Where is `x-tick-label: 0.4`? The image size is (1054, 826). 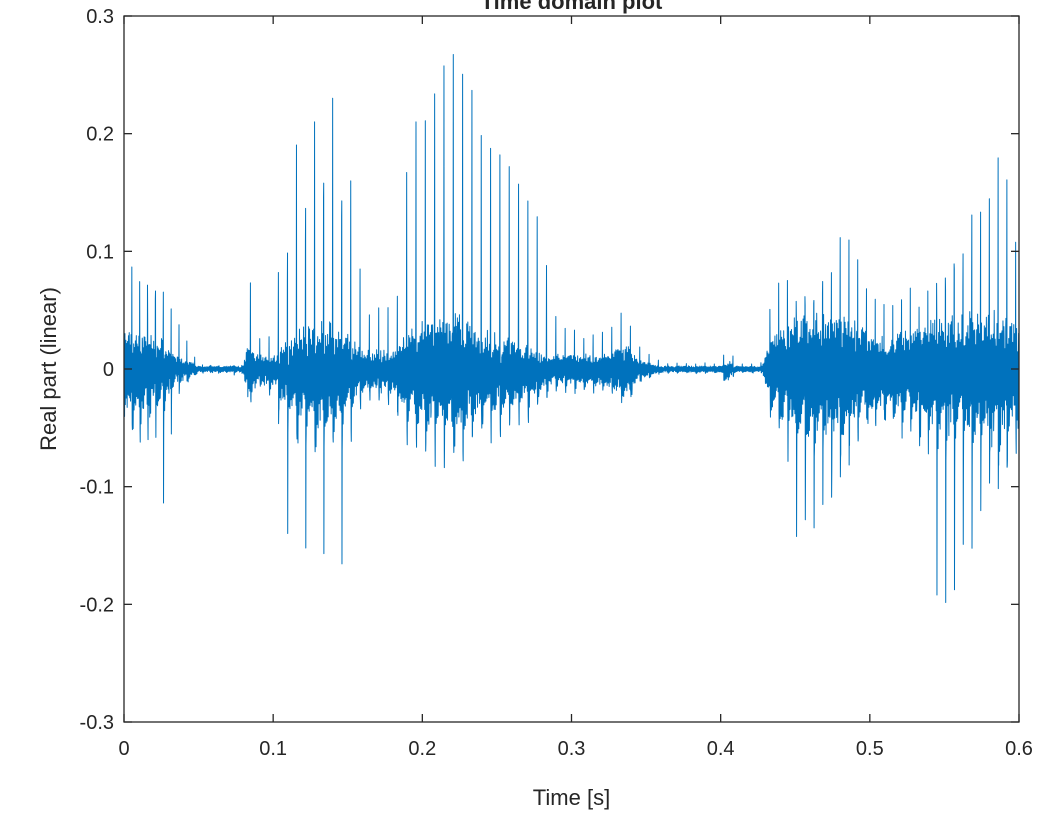
x-tick-label: 0.4 is located at coordinates (721, 749).